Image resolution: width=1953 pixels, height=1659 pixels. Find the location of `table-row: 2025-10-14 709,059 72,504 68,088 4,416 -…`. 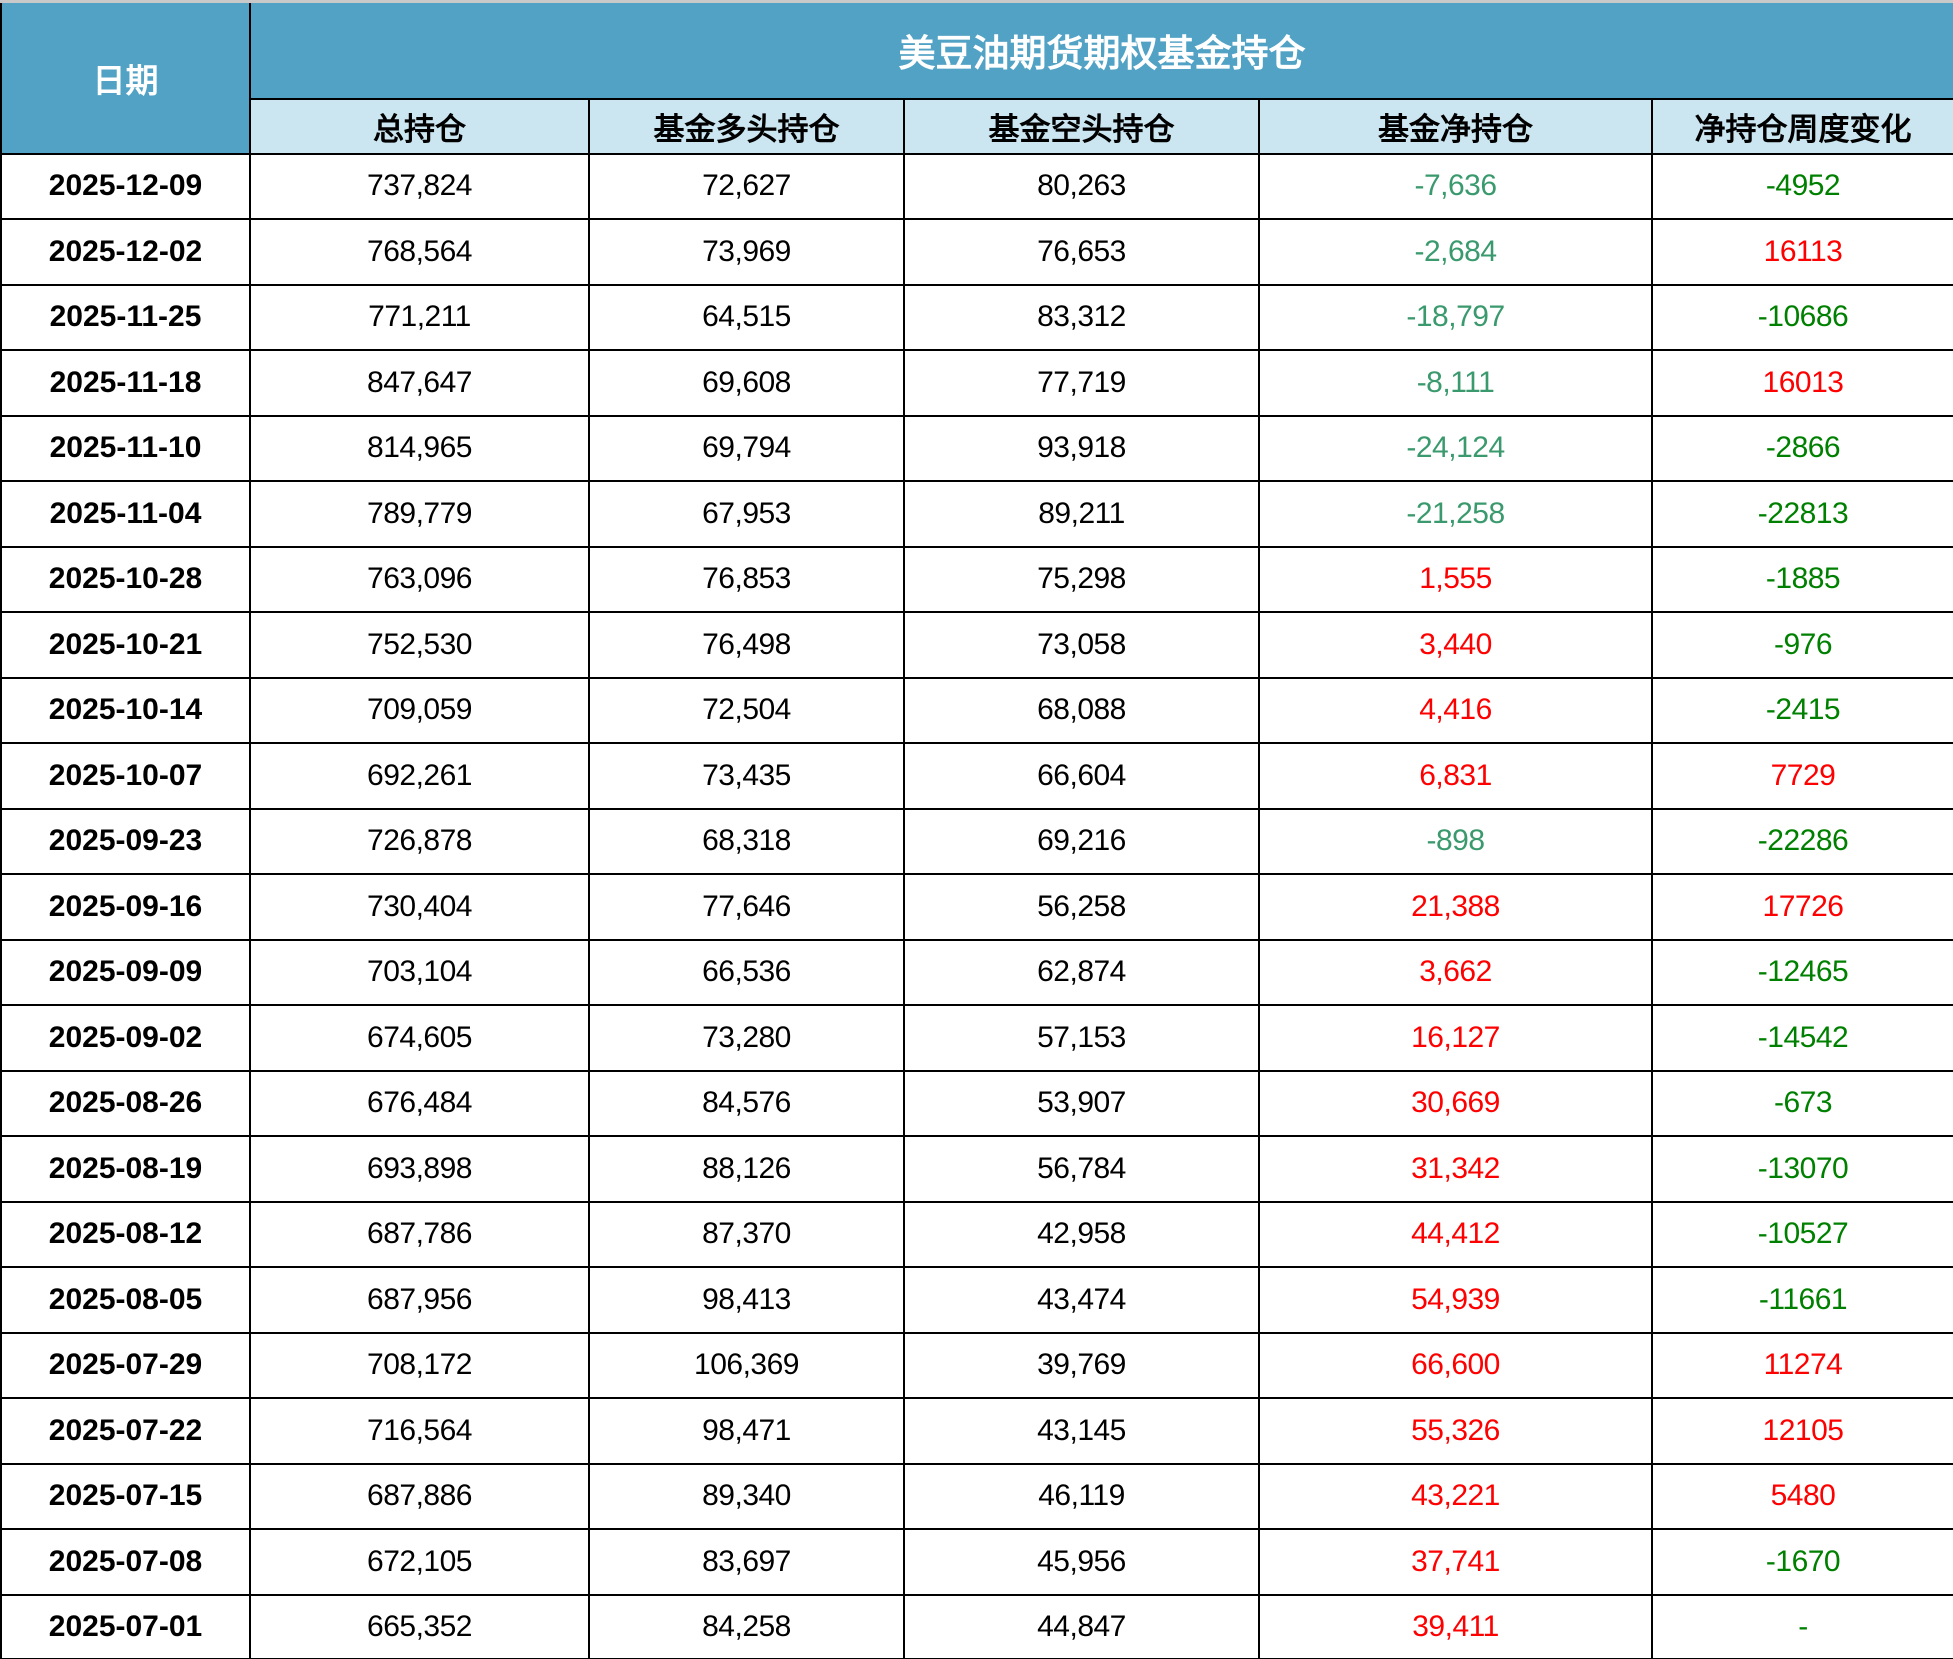

table-row: 2025-10-14 709,059 72,504 68,088 4,416 -… is located at coordinates (976, 710).